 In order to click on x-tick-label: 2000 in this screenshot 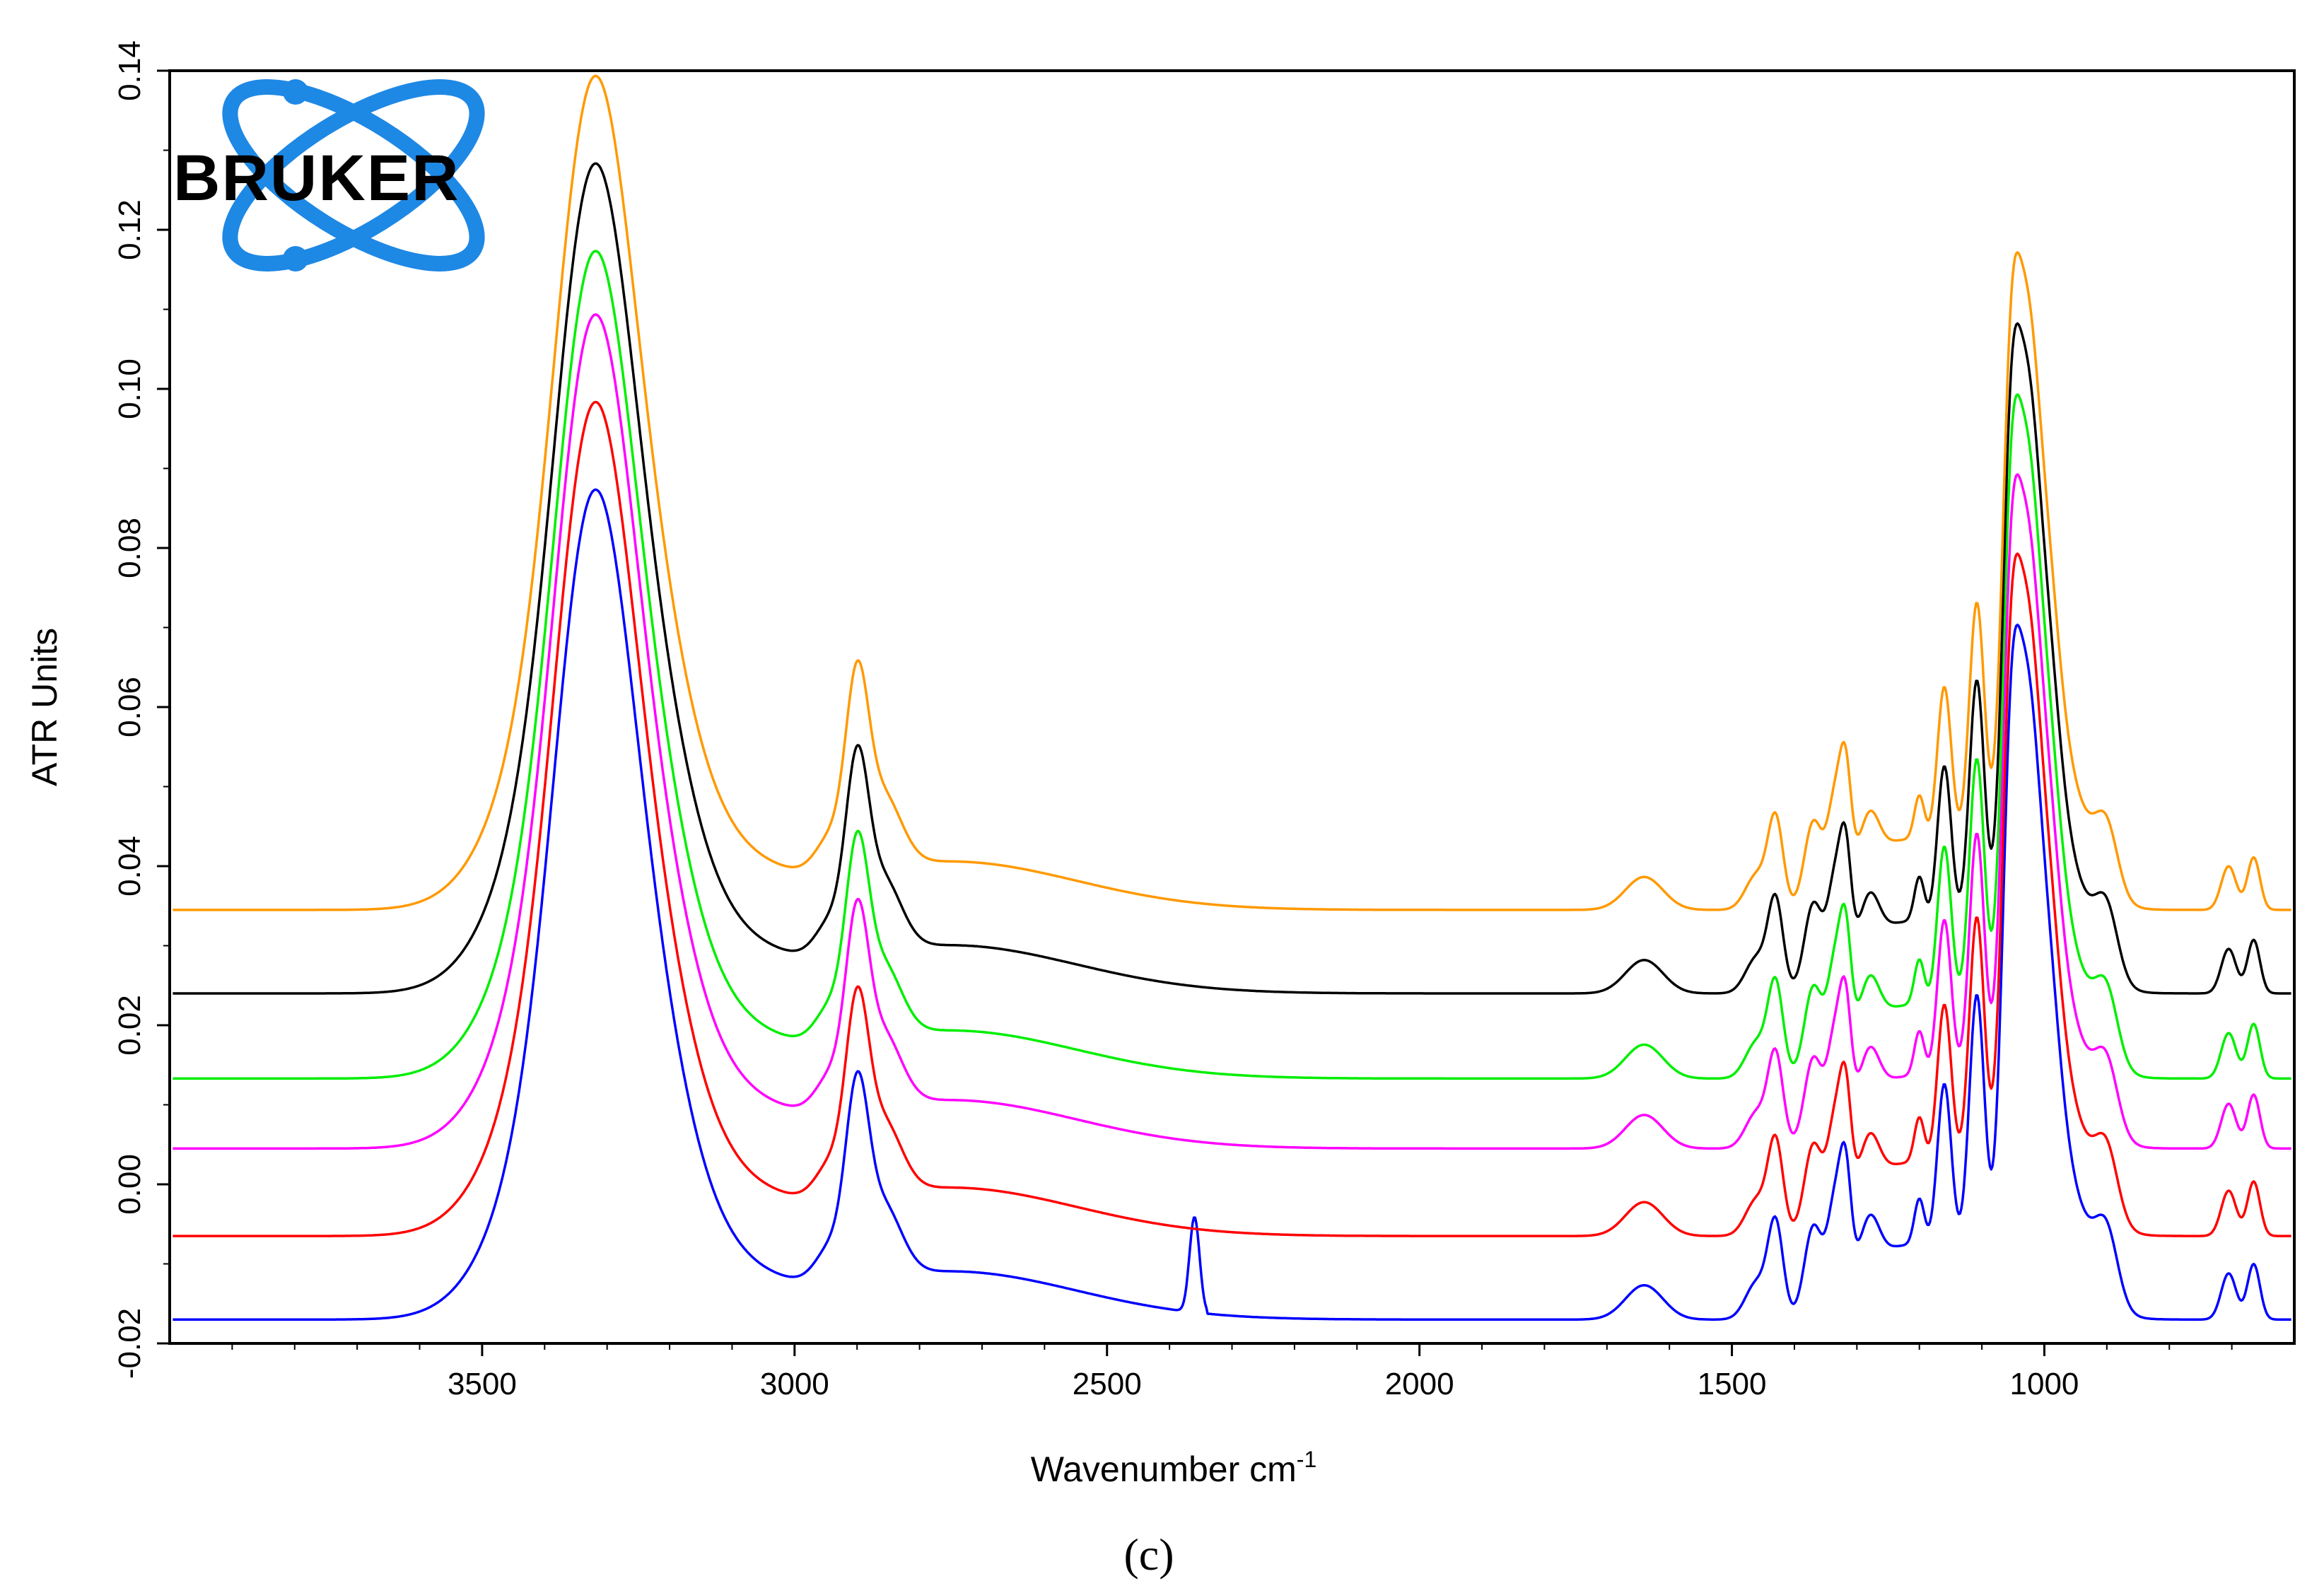, I will do `click(1420, 1384)`.